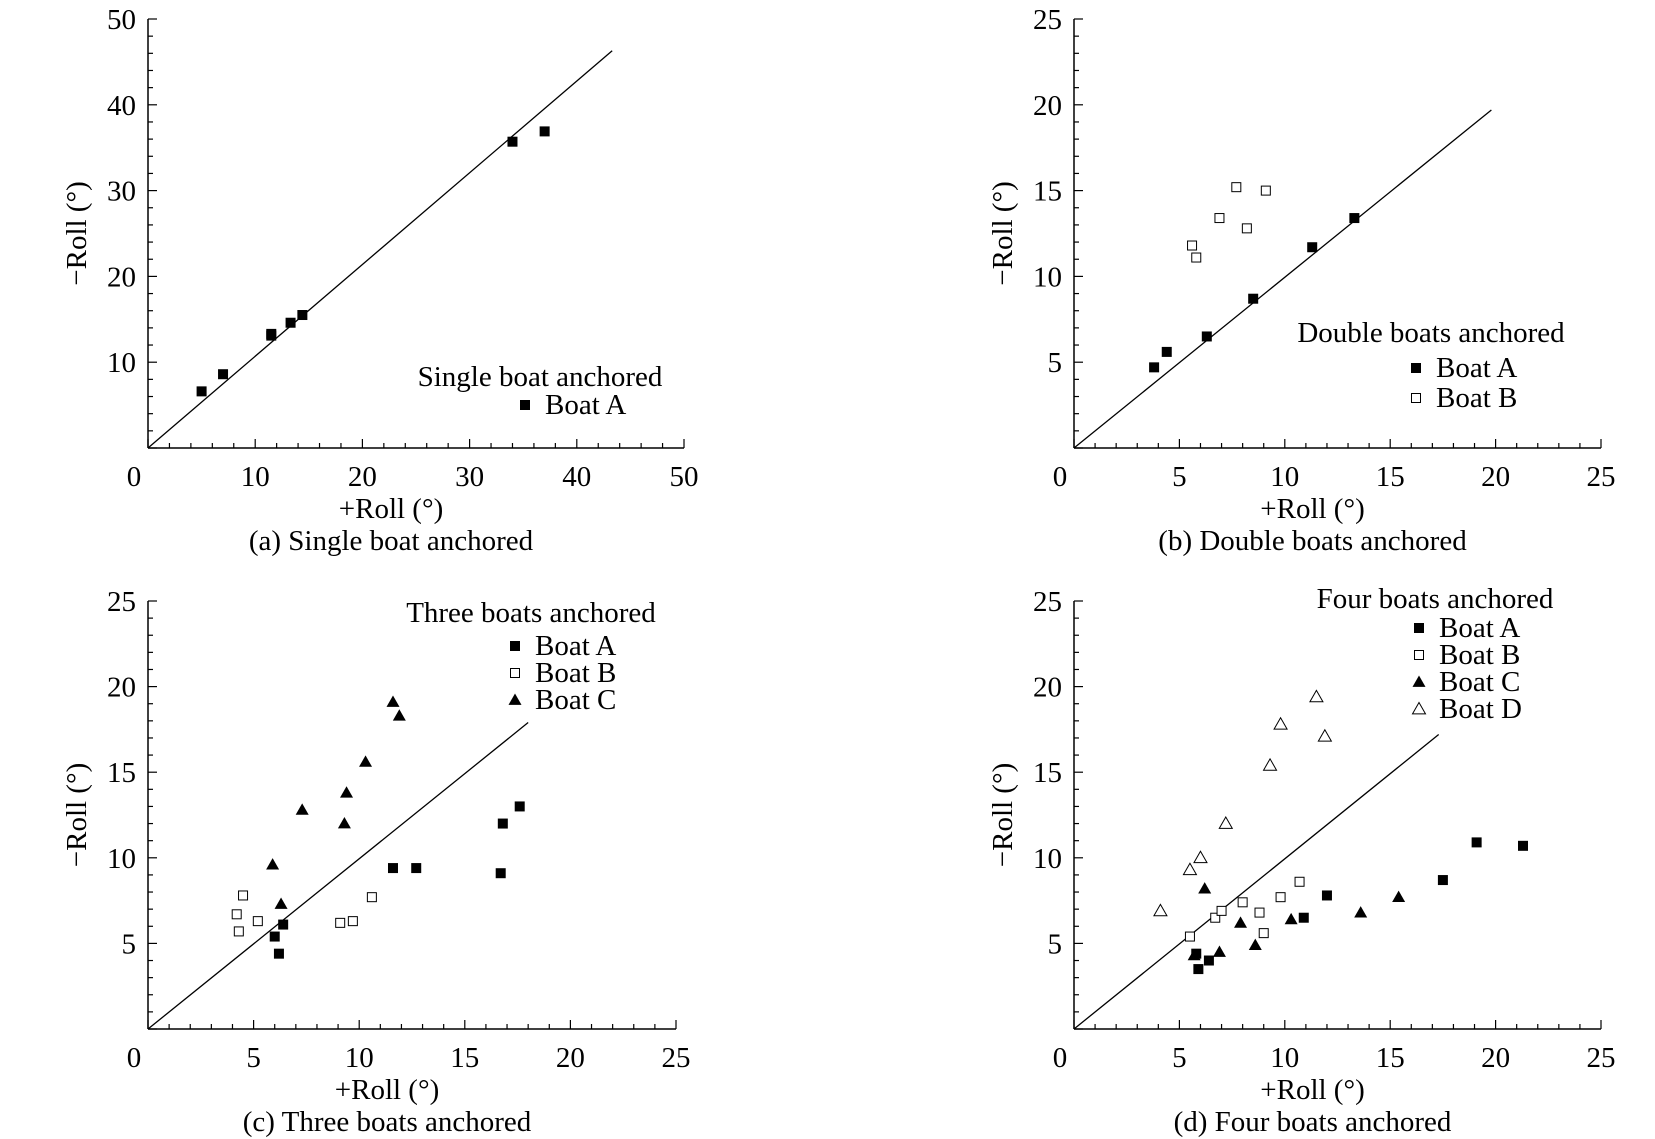 The height and width of the screenshot is (1139, 1655). Describe the element at coordinates (540, 377) in the screenshot. I see `legend-title: Single boat anchored` at that location.